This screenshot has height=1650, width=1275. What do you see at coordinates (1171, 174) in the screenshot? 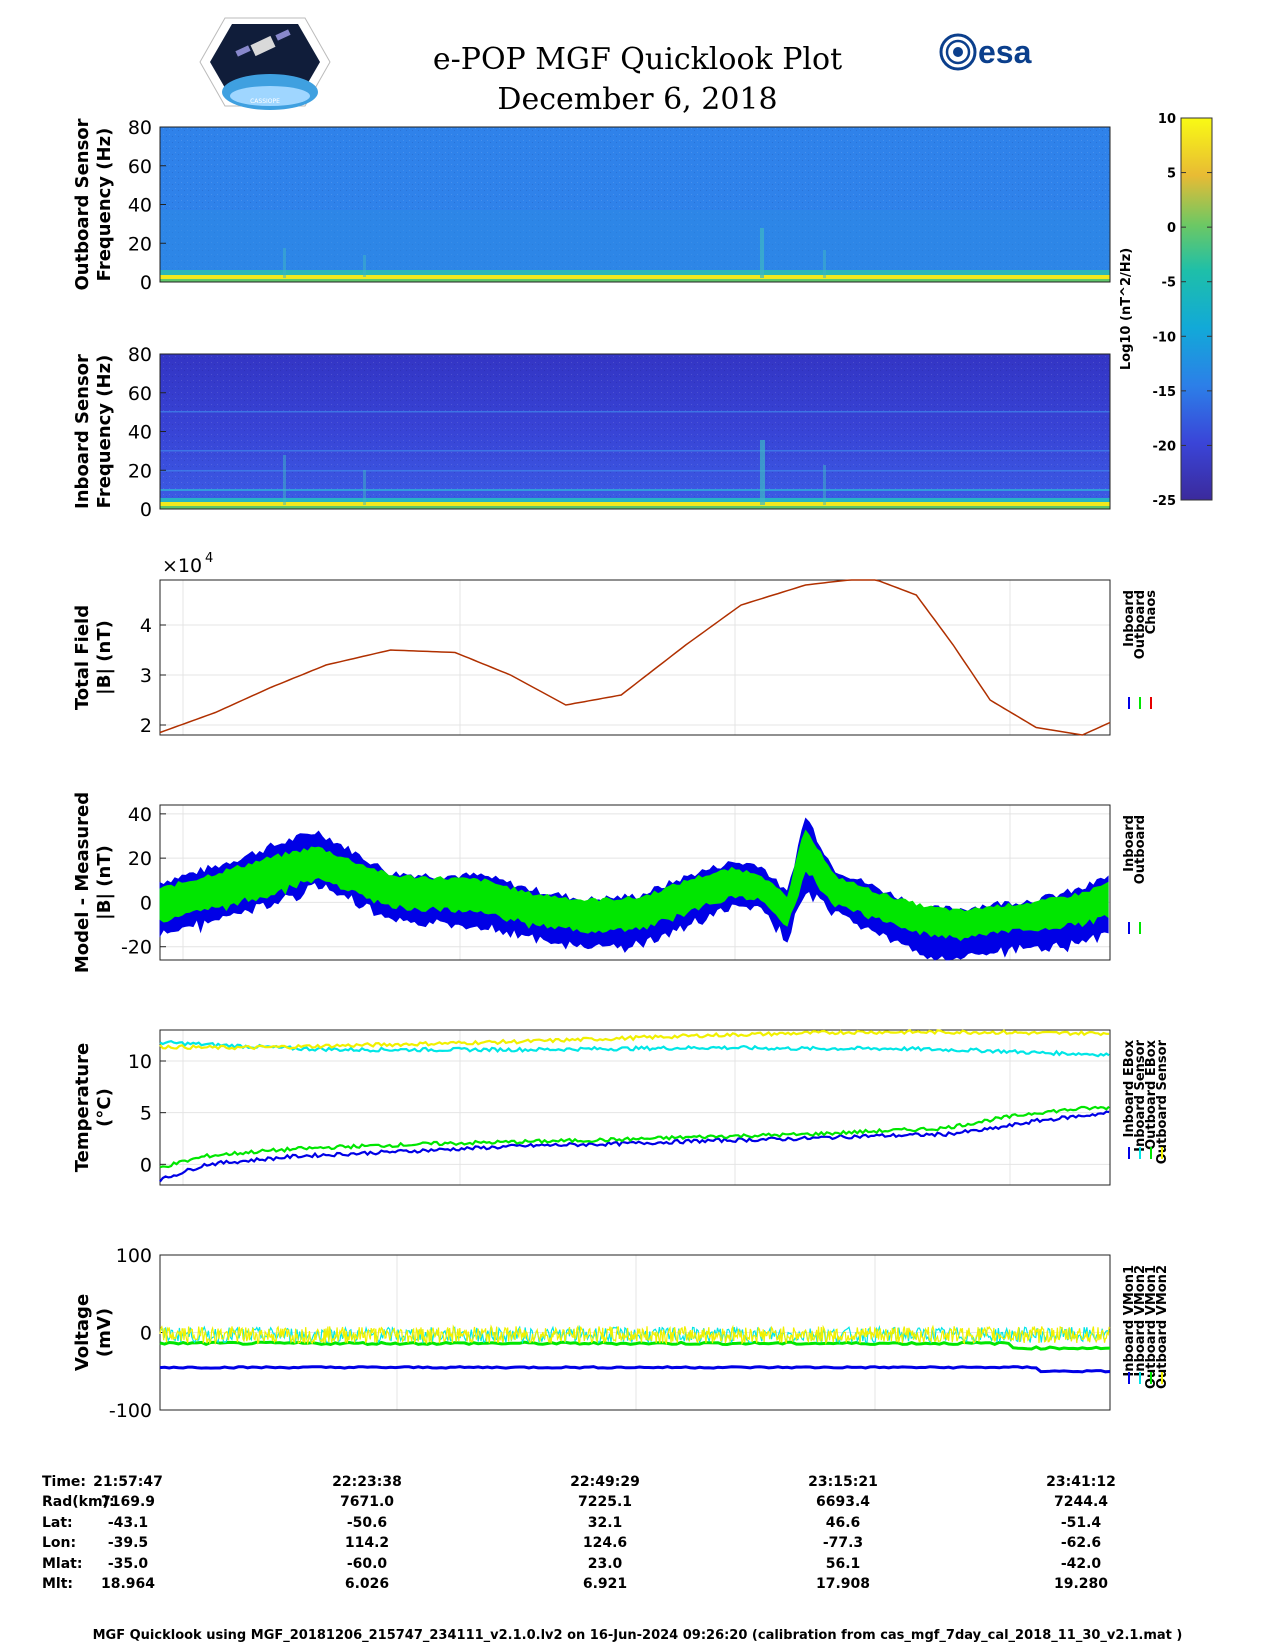
I see `colorbar-tick-label: 5` at bounding box center [1171, 174].